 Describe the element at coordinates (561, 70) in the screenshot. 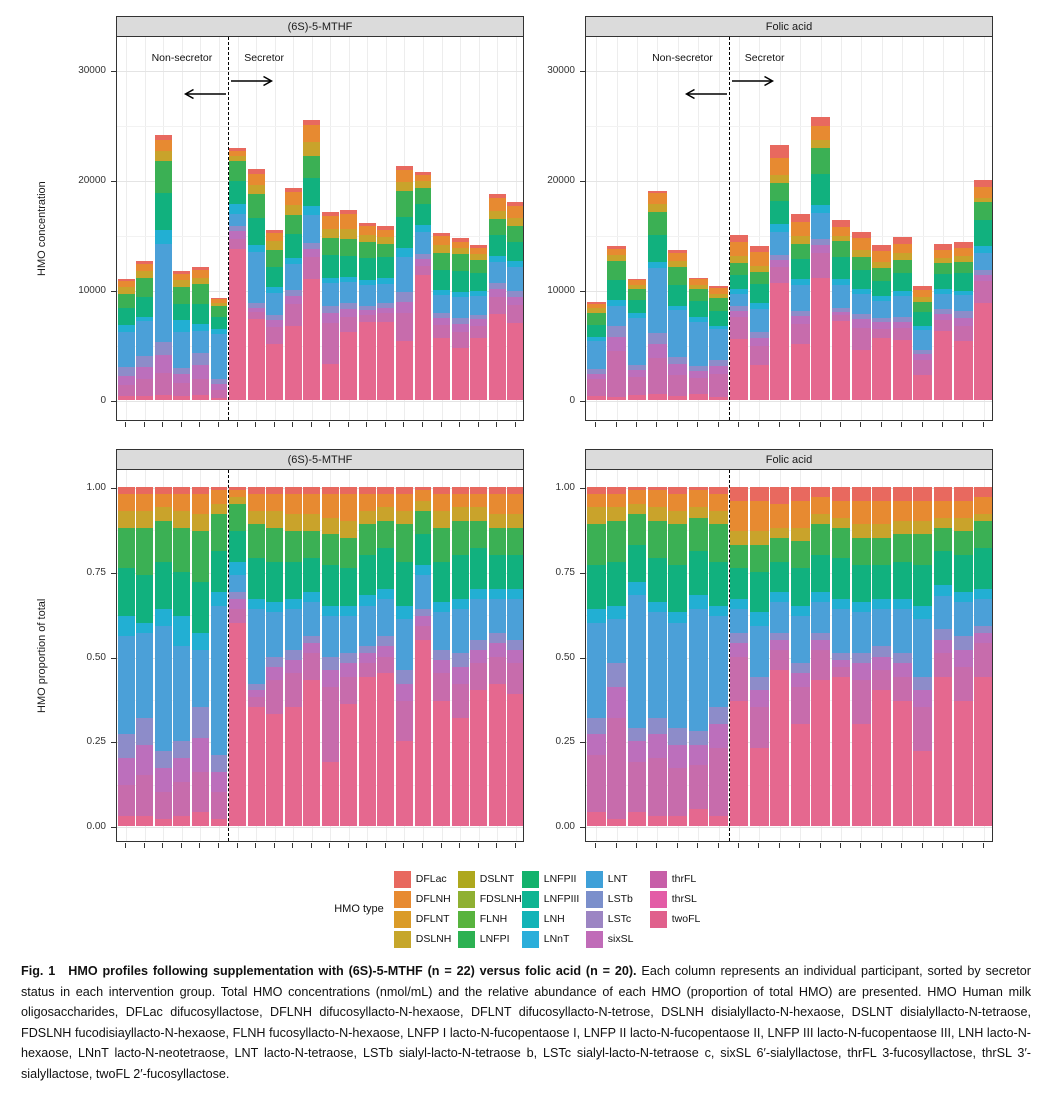

I see `y-tick-label: 30000` at that location.